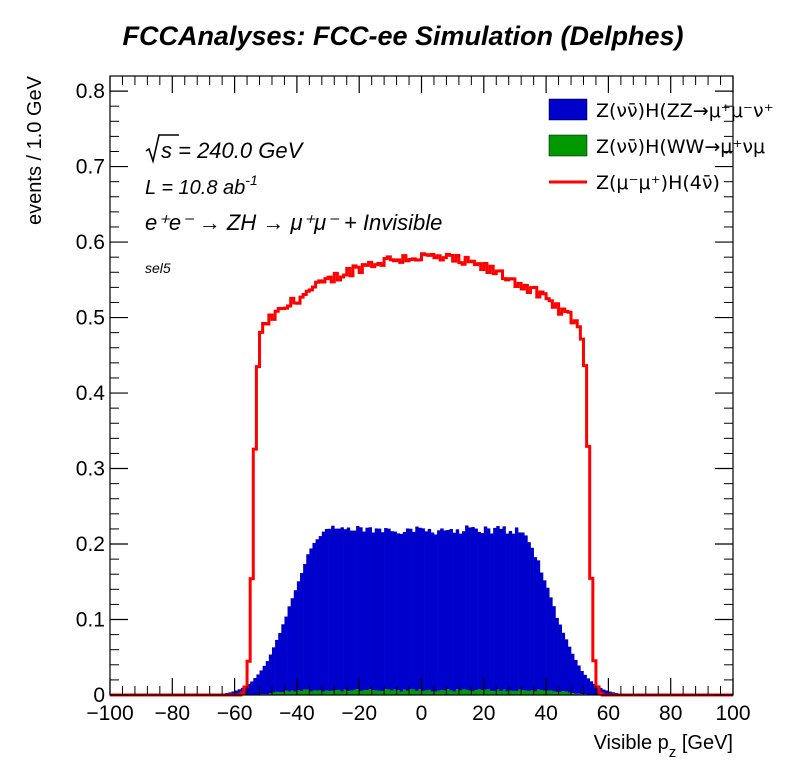 Image resolution: width=796 pixels, height=772 pixels. I want to click on luminosity-exponent: -1, so click(251, 180).